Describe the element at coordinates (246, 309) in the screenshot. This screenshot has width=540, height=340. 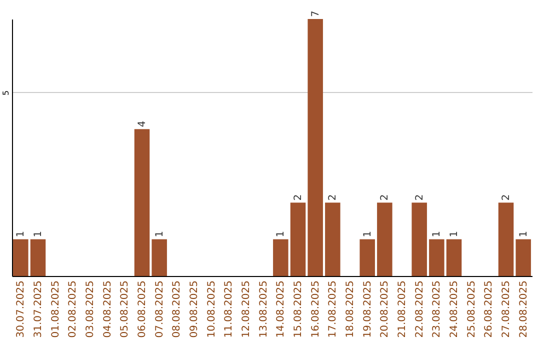
I see `x-tick-label: 12.08.2025` at that location.